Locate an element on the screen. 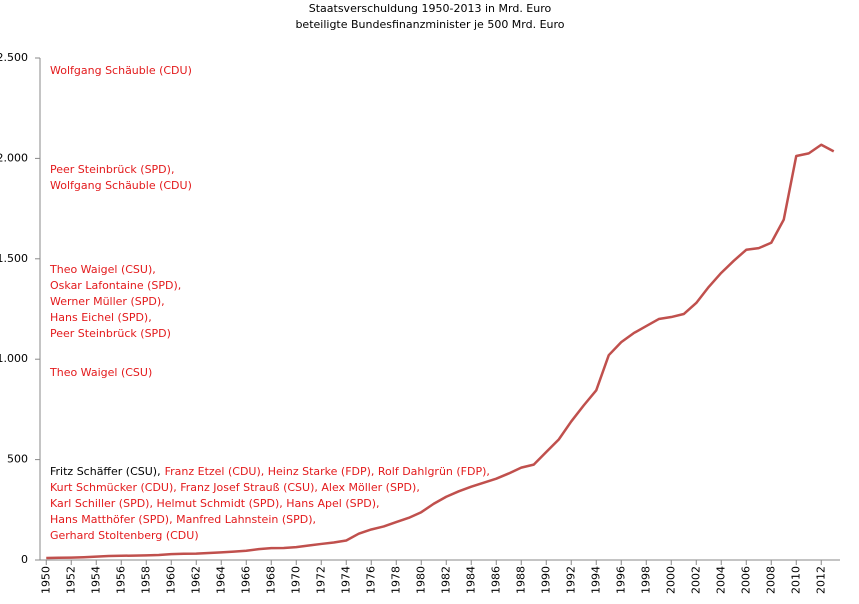 Image resolution: width=859 pixels, height=604 pixels. x-tick-label: 2010 is located at coordinates (795, 580).